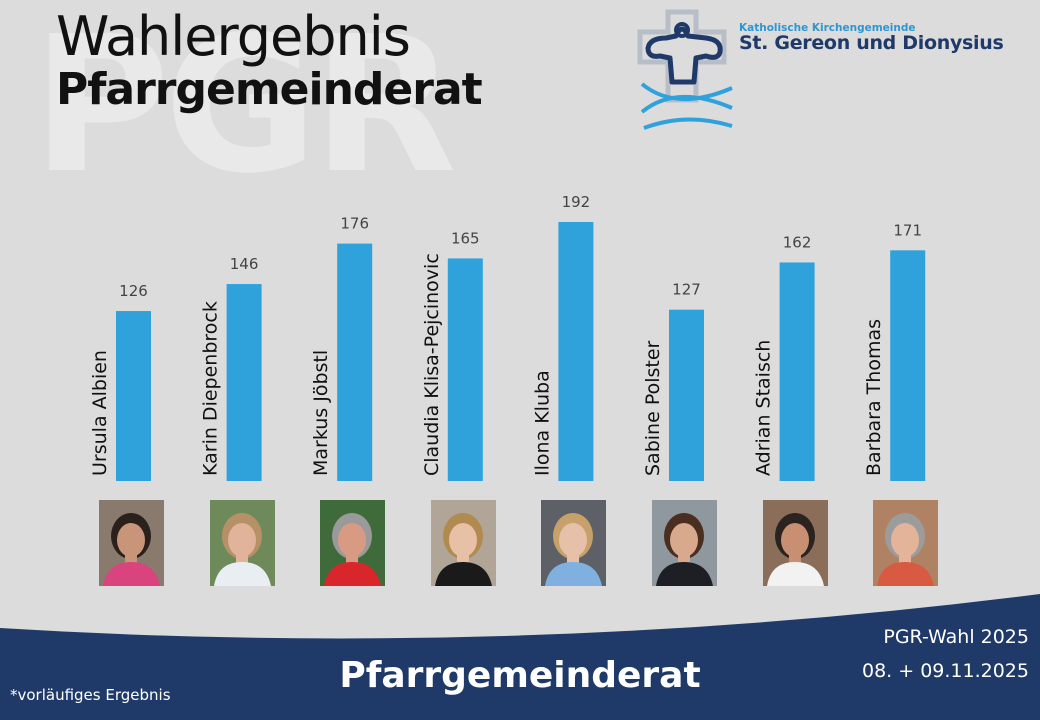  Describe the element at coordinates (827, 28) in the screenshot. I see `parish-type: Katholische Kirchengemeinde` at that location.